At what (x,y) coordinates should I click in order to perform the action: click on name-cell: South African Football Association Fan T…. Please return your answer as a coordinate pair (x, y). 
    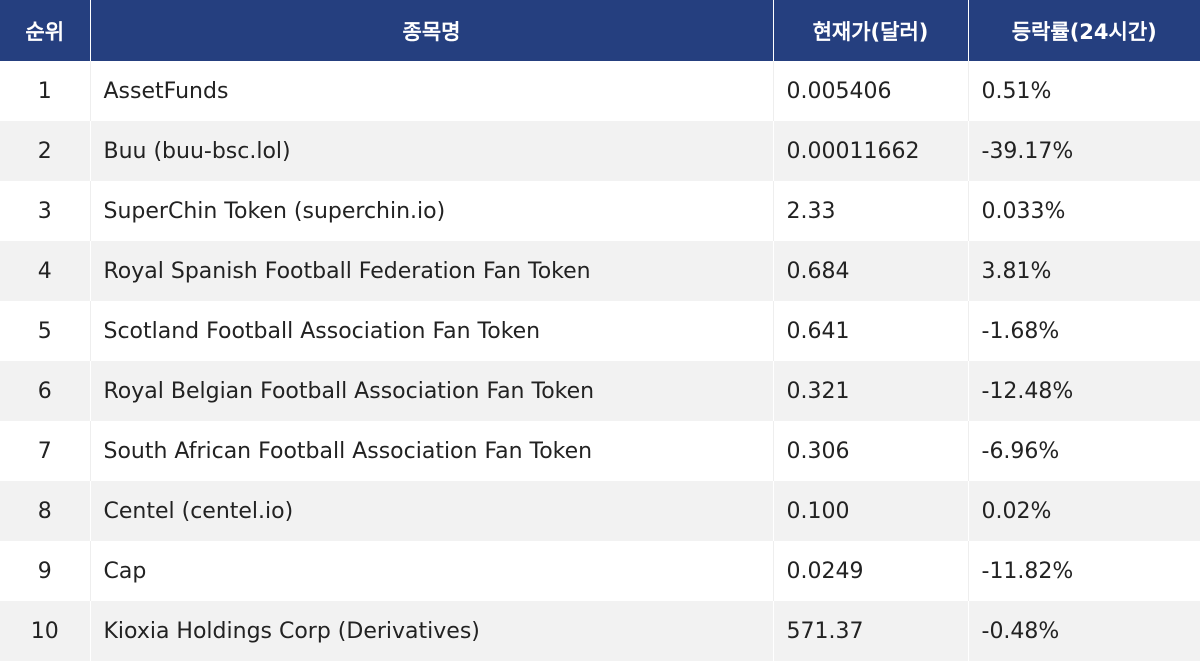
    Looking at the image, I should click on (432, 451).